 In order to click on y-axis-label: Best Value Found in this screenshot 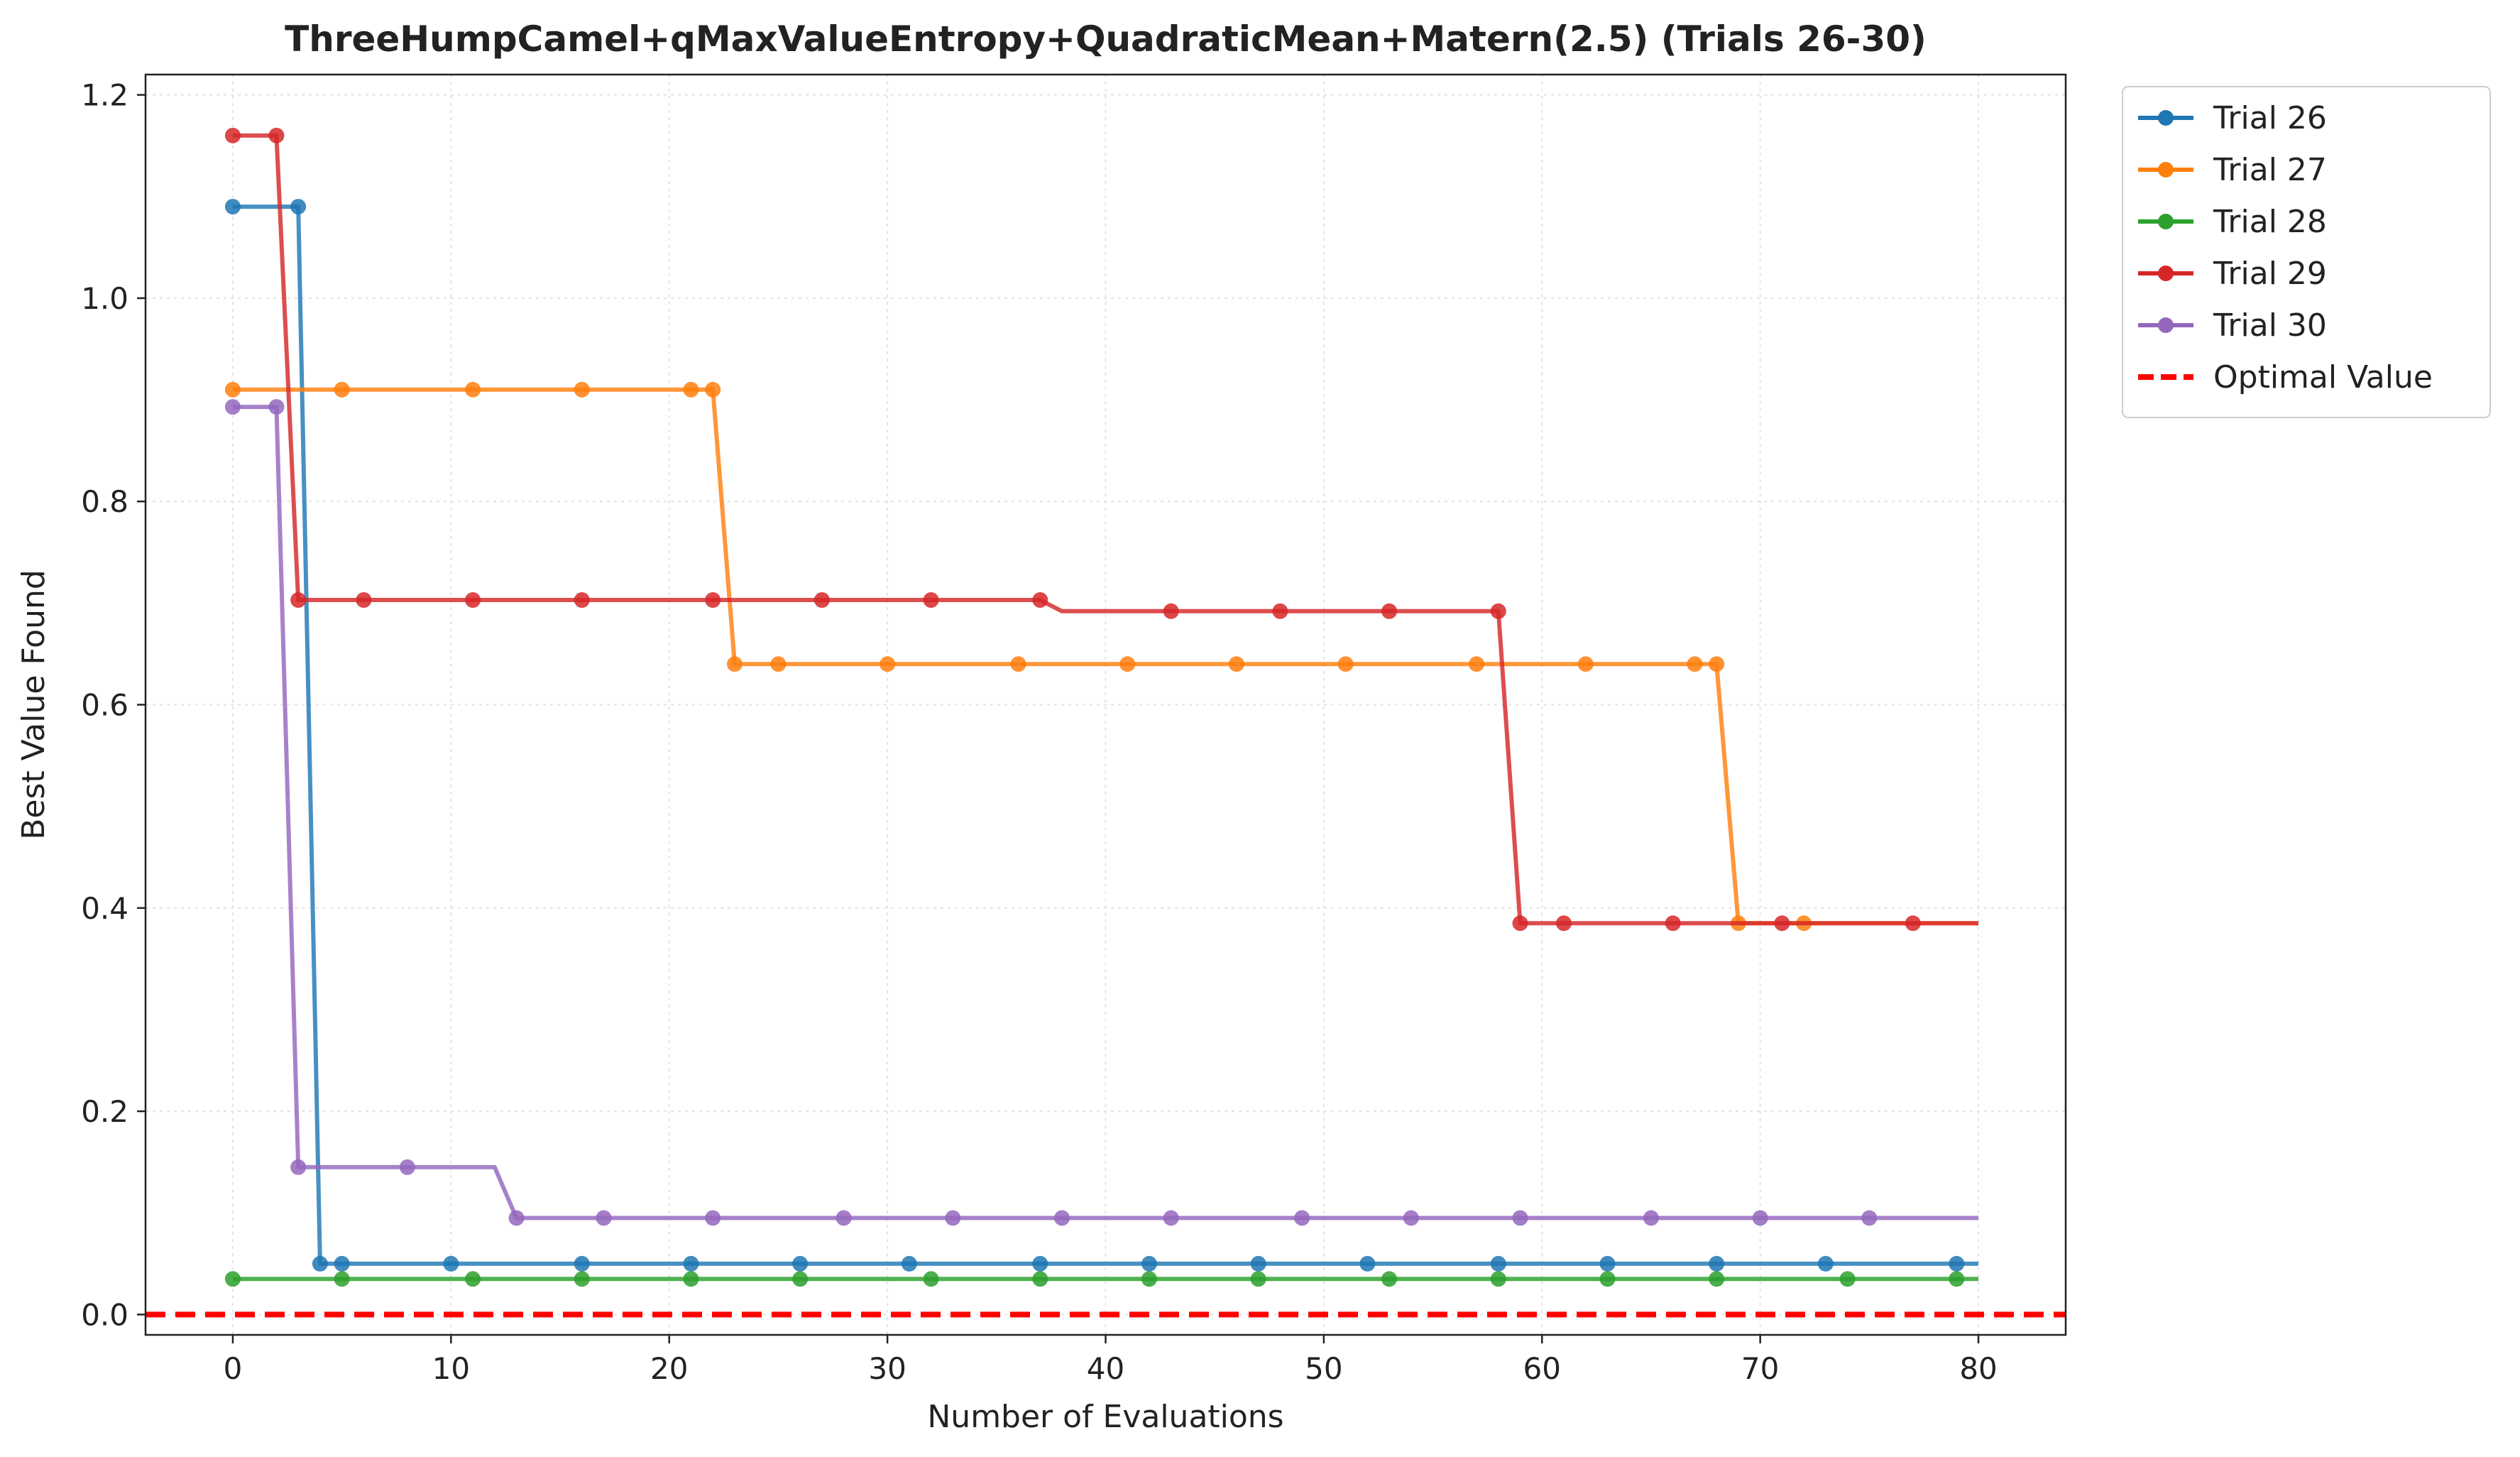, I will do `click(34, 704)`.